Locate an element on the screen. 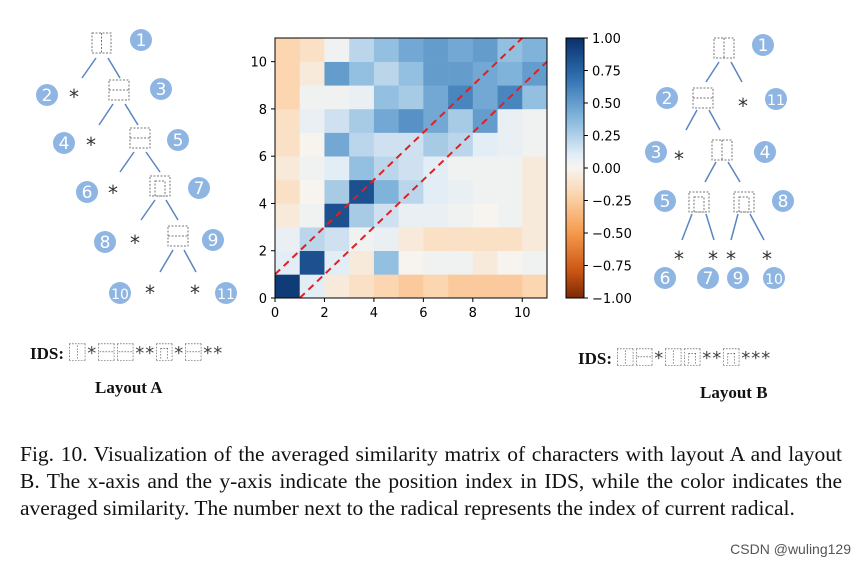  layout-a-ids-label: IDS: is located at coordinates (47, 353).